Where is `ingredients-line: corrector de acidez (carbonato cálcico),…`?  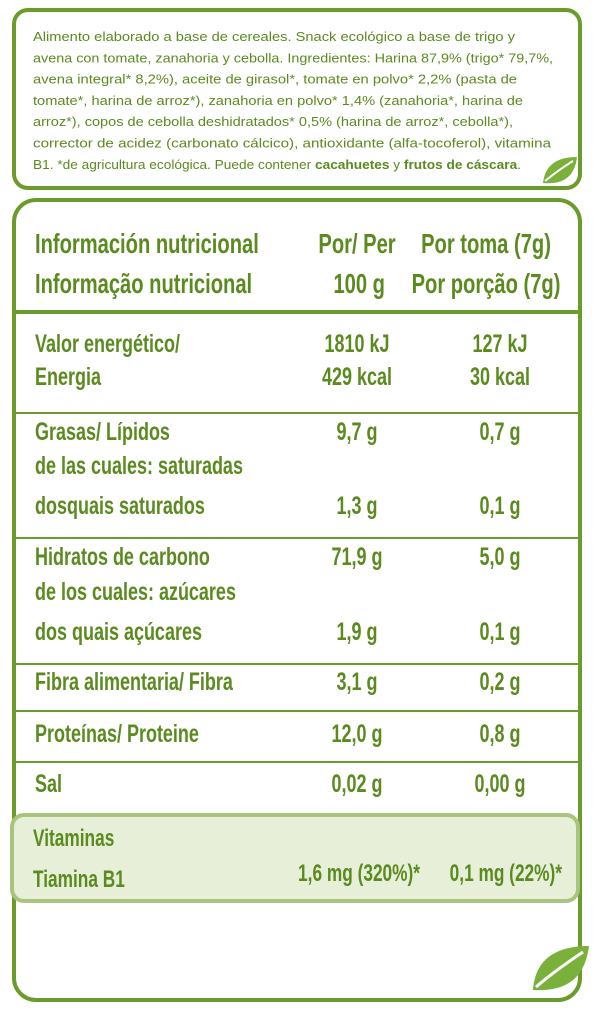
ingredients-line: corrector de acidez (carbonato cálcico),… is located at coordinates (292, 143).